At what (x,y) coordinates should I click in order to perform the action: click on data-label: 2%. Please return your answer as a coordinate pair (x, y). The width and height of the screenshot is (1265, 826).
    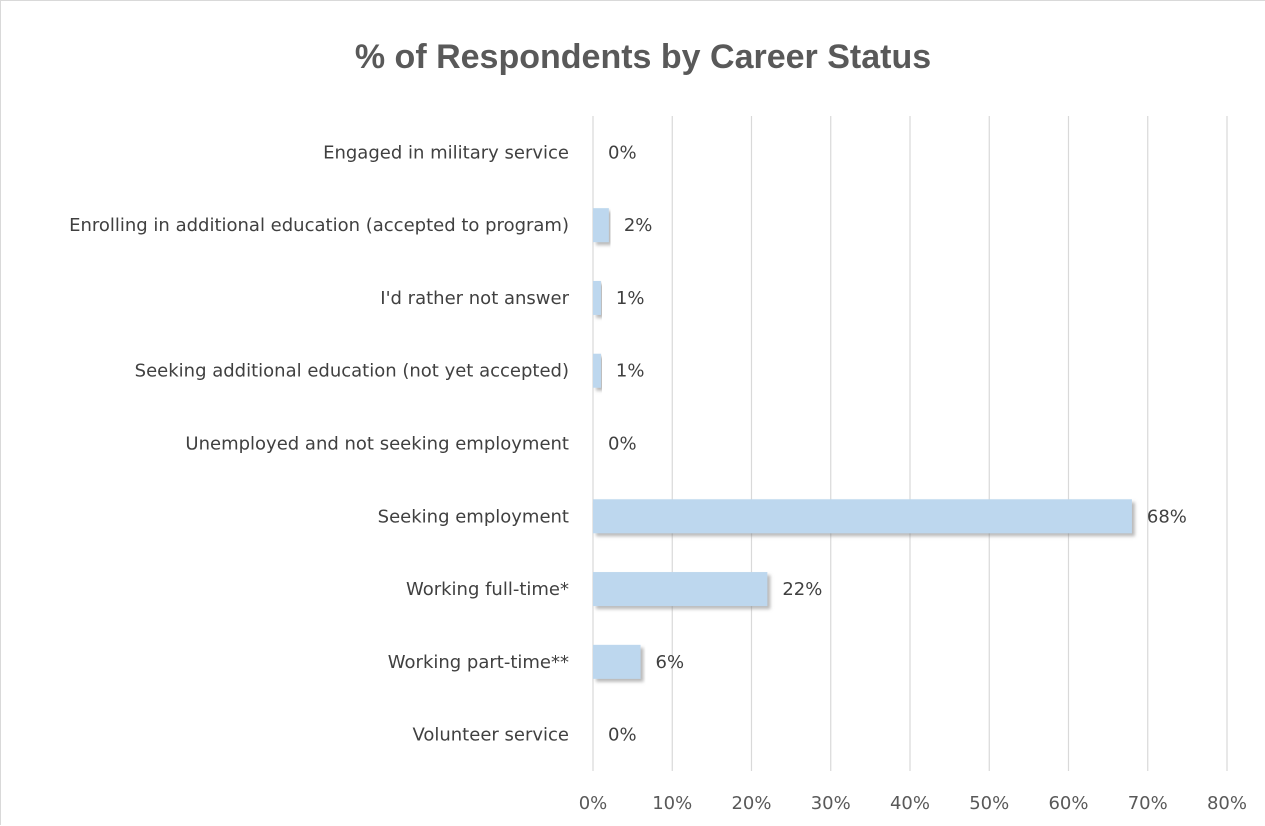
    Looking at the image, I should click on (638, 225).